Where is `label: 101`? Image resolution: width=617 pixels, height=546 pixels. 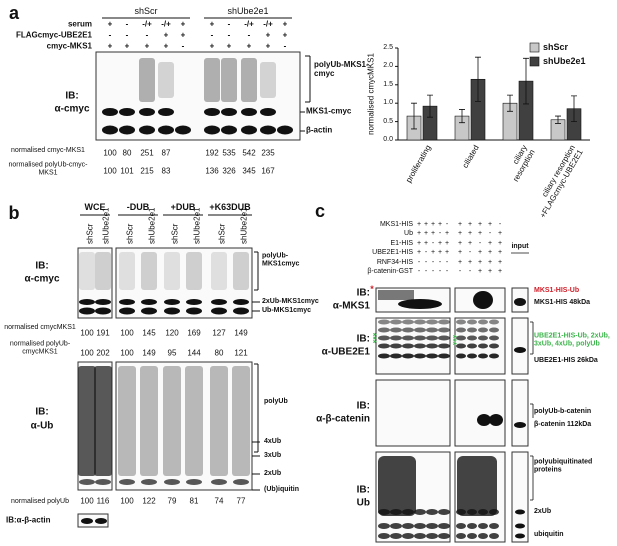 label: 101 is located at coordinates (127, 171).